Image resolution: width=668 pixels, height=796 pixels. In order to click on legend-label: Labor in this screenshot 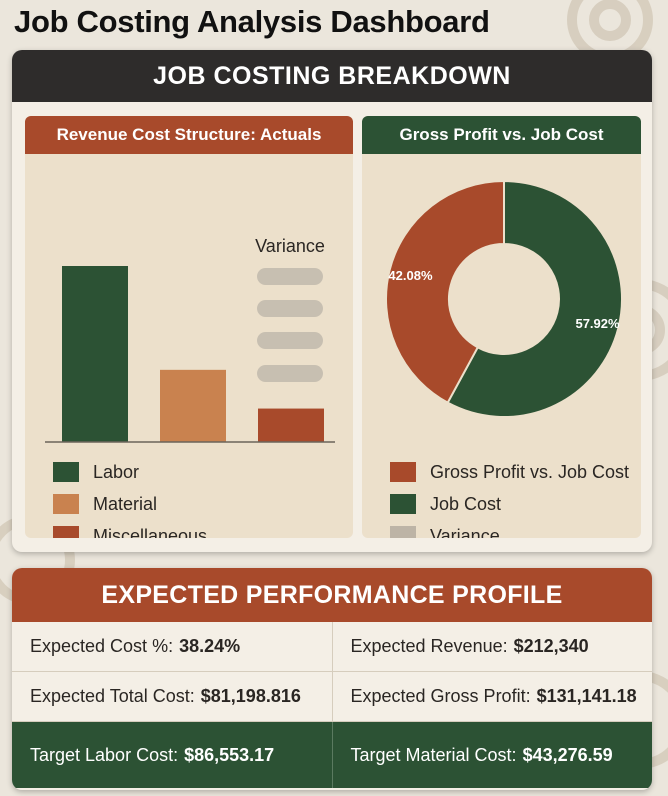, I will do `click(116, 471)`.